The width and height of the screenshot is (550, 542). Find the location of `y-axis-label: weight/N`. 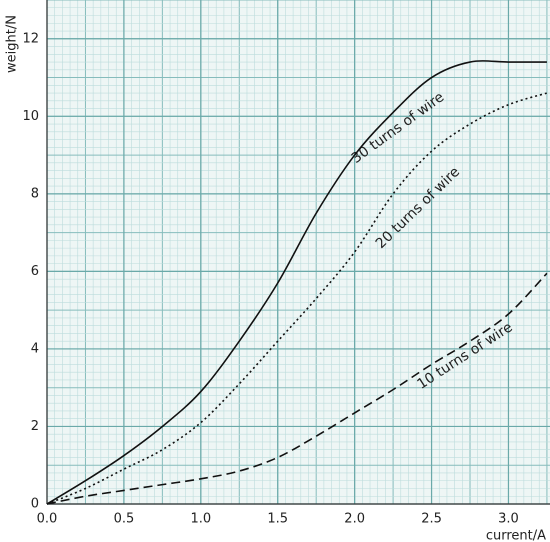

y-axis-label: weight/N is located at coordinates (12, 44).